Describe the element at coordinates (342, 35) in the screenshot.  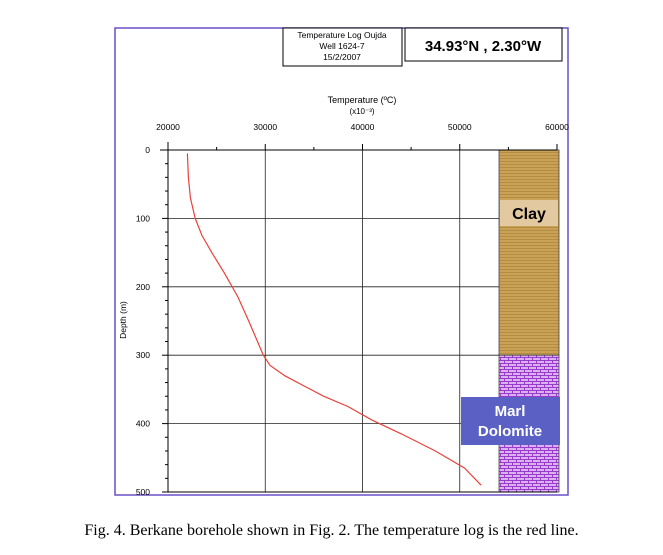
I see `title-line-1: Temperature Log Oujda` at that location.